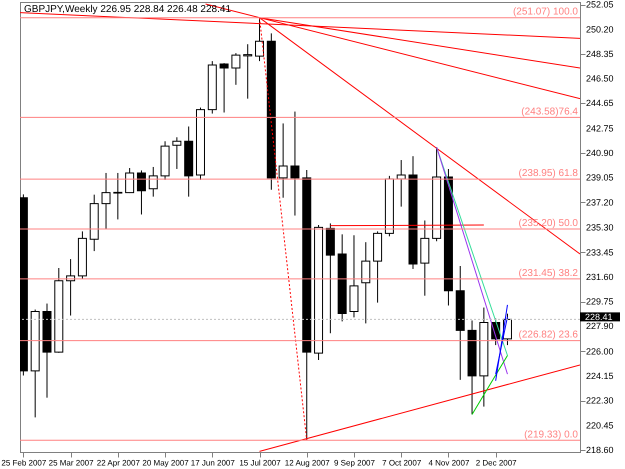  I want to click on ref-line-label: (219.33) 0.0, so click(551, 434).